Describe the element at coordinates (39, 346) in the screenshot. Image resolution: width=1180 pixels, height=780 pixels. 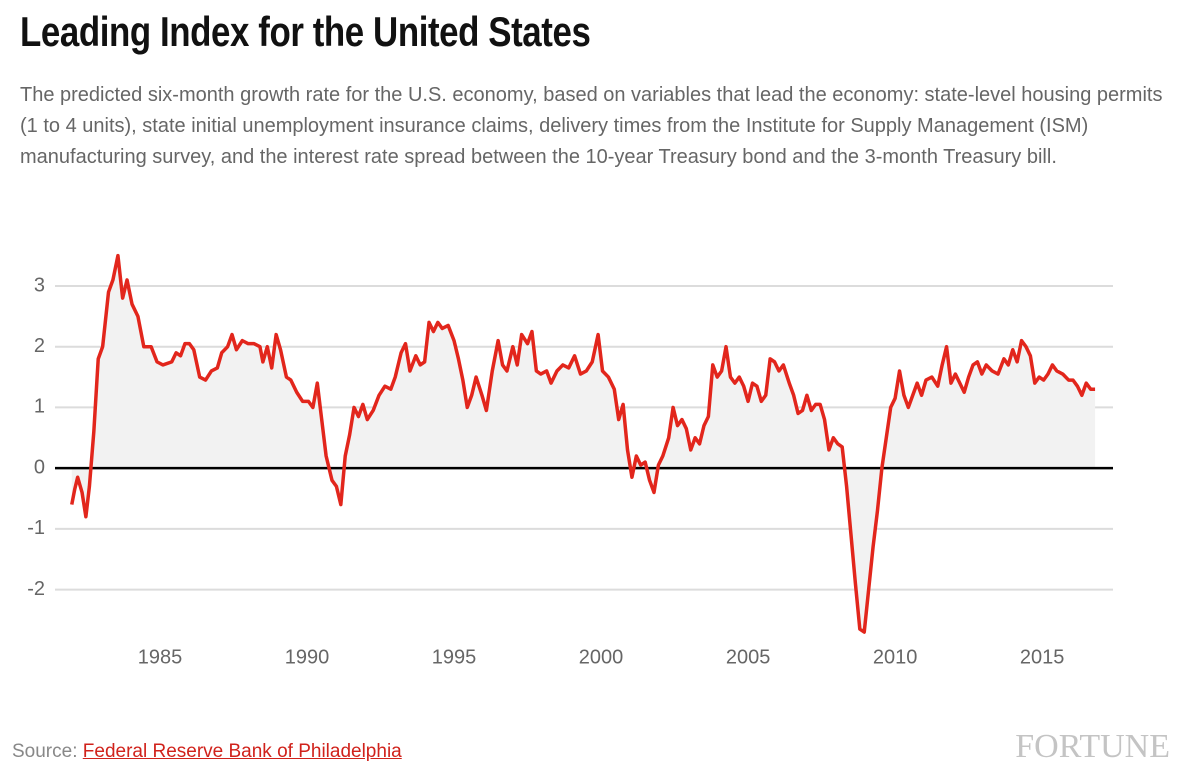
I see `y-tick-label: 2` at that location.